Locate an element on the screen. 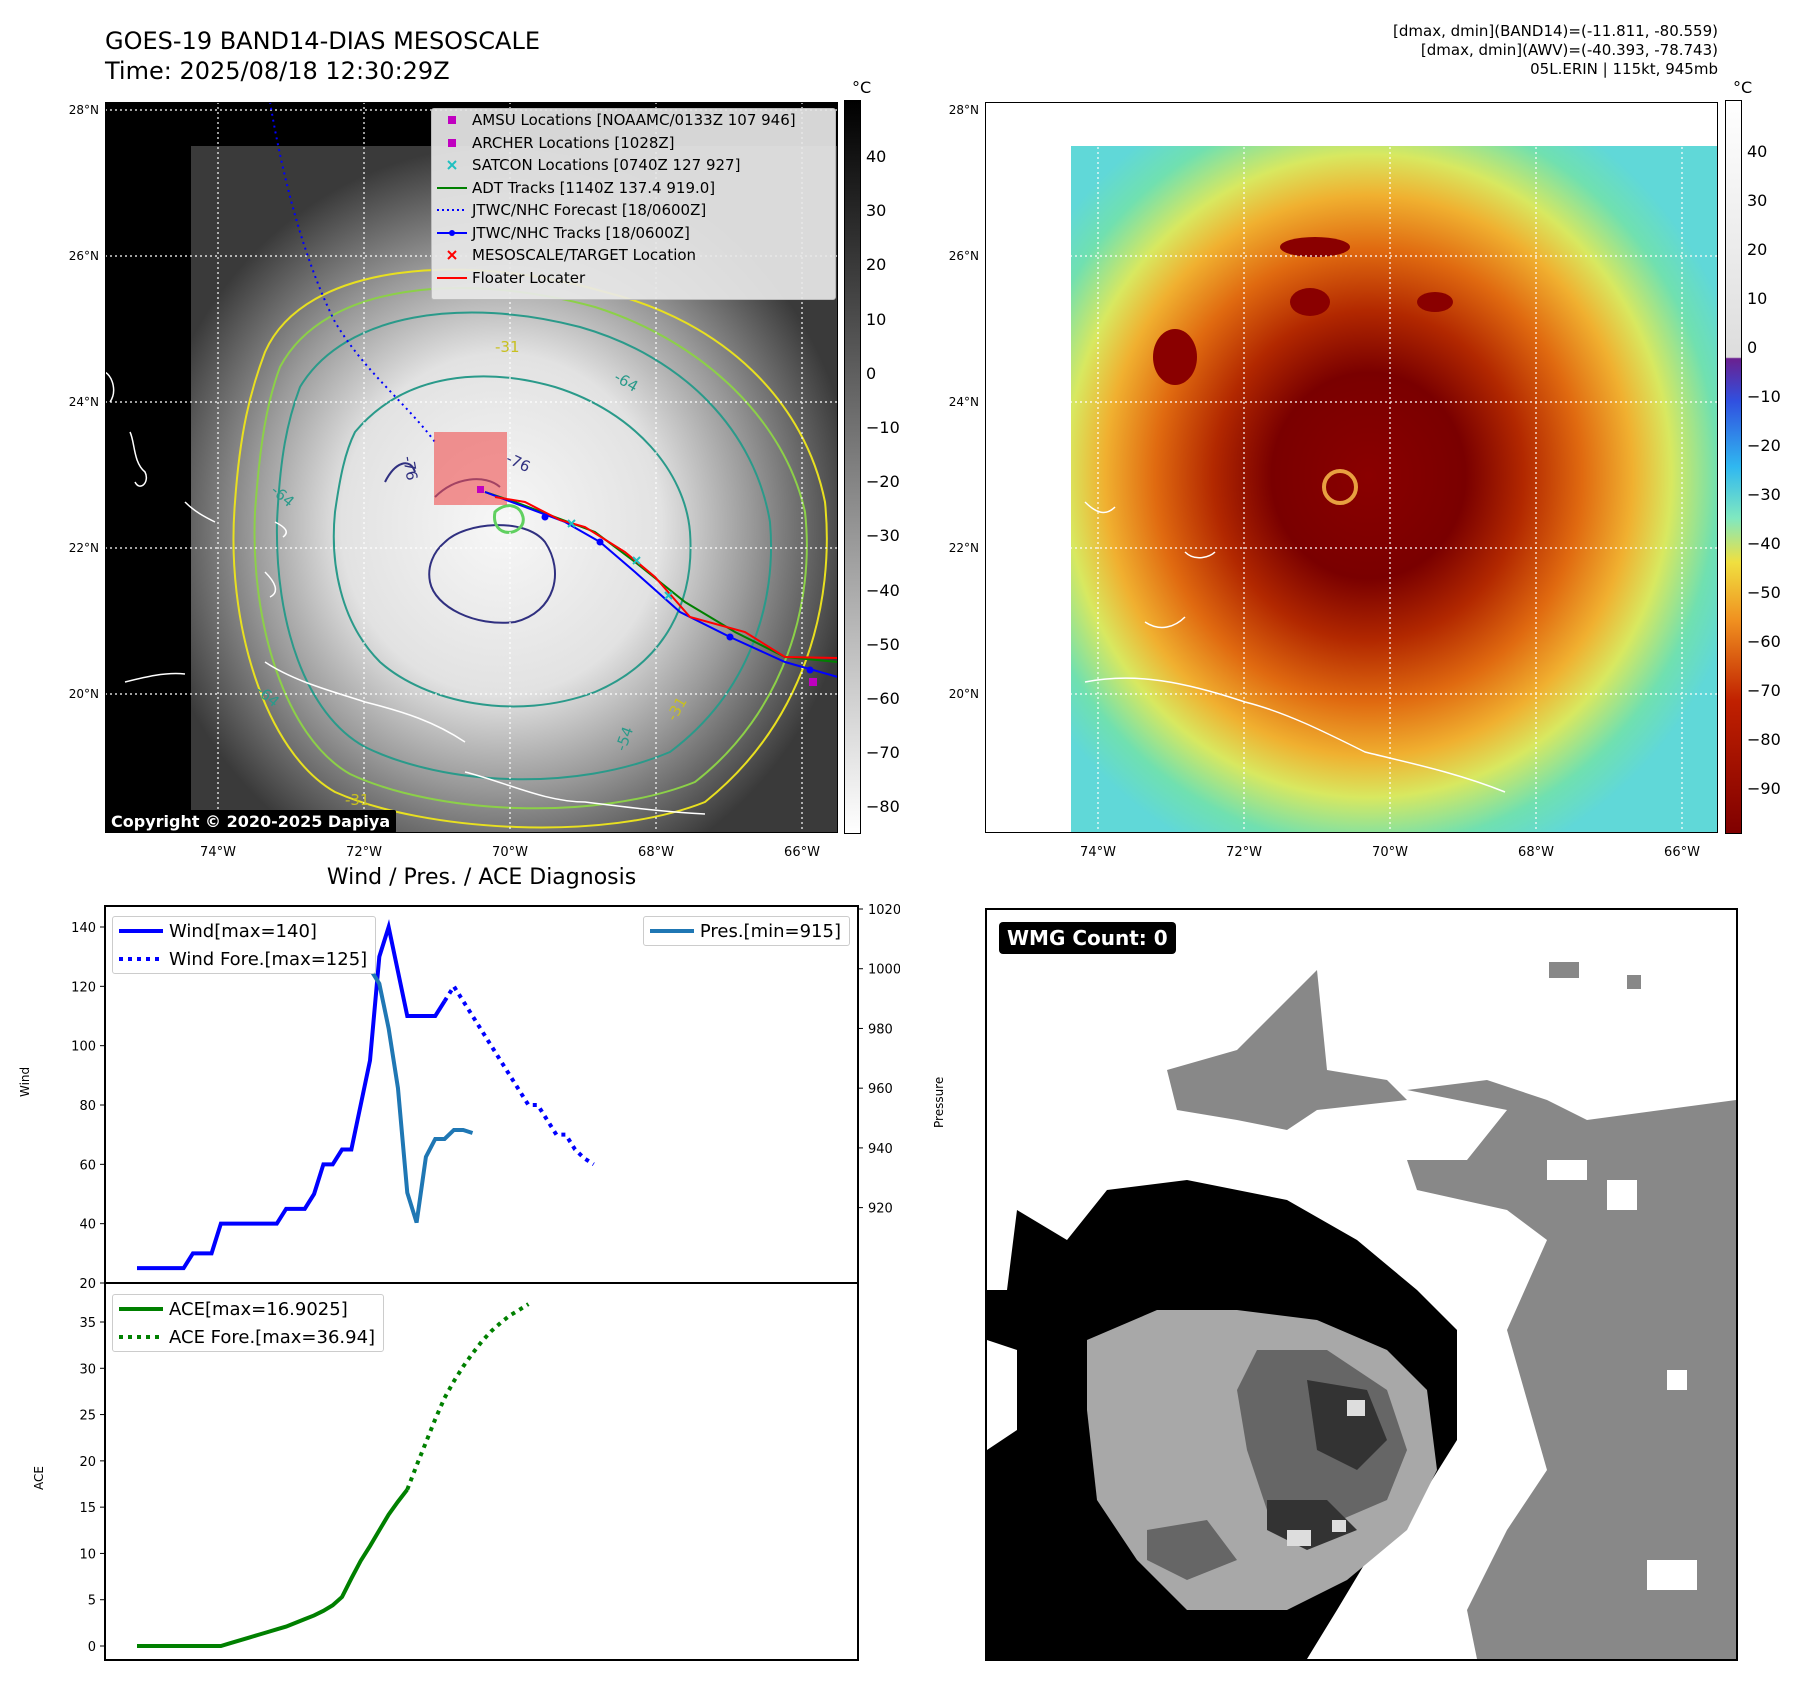 This screenshot has width=1797, height=1690. lon-label: 74°W is located at coordinates (1098, 852).